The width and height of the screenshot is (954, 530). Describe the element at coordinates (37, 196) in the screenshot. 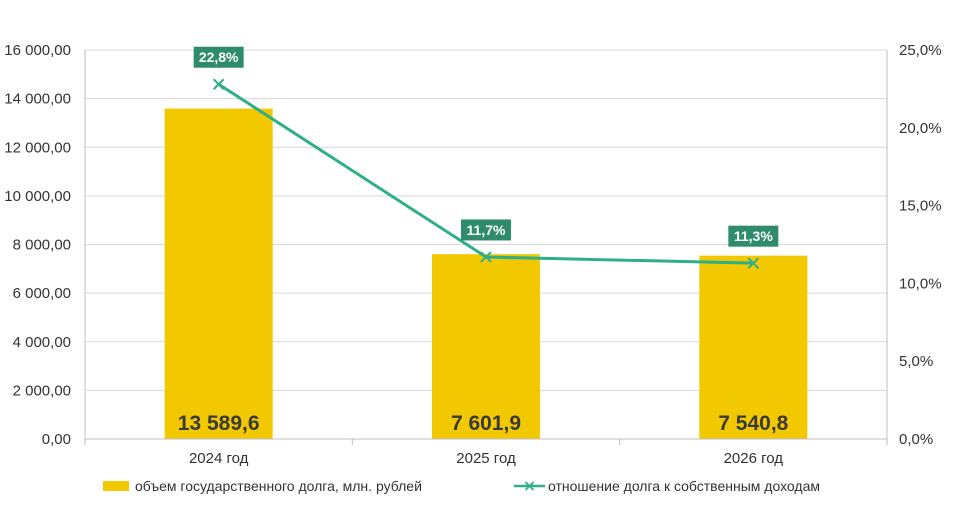

I see `y-left-tick-label: 10 000,00` at that location.